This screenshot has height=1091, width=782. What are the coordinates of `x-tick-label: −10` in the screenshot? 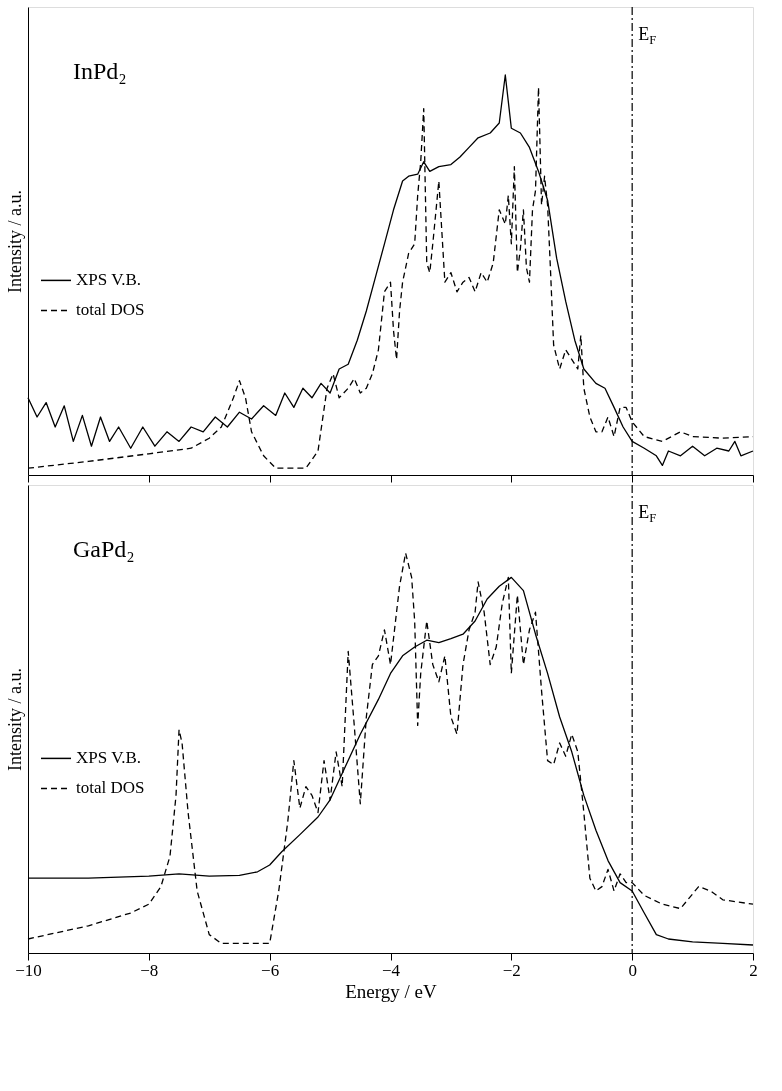 It's located at (28, 970).